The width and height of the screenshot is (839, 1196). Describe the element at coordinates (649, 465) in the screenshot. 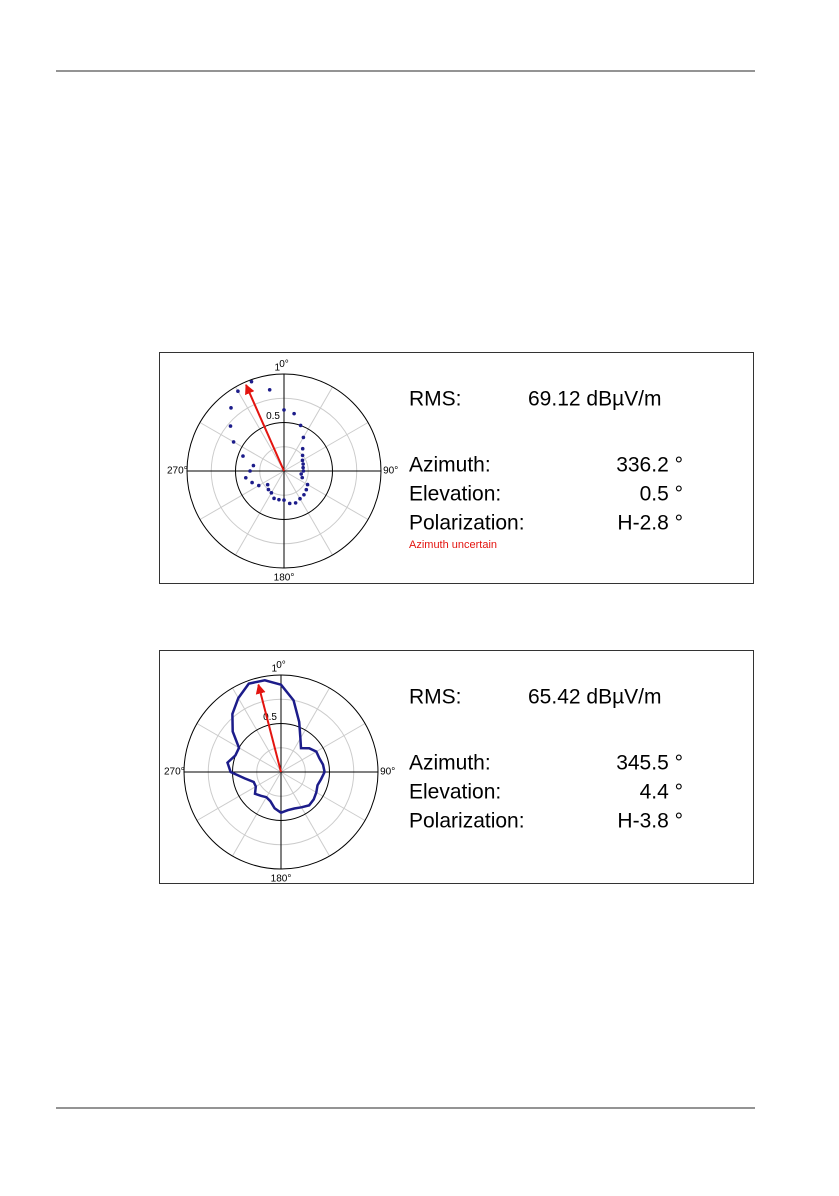

I see `readout-value: 336.2 °` at that location.